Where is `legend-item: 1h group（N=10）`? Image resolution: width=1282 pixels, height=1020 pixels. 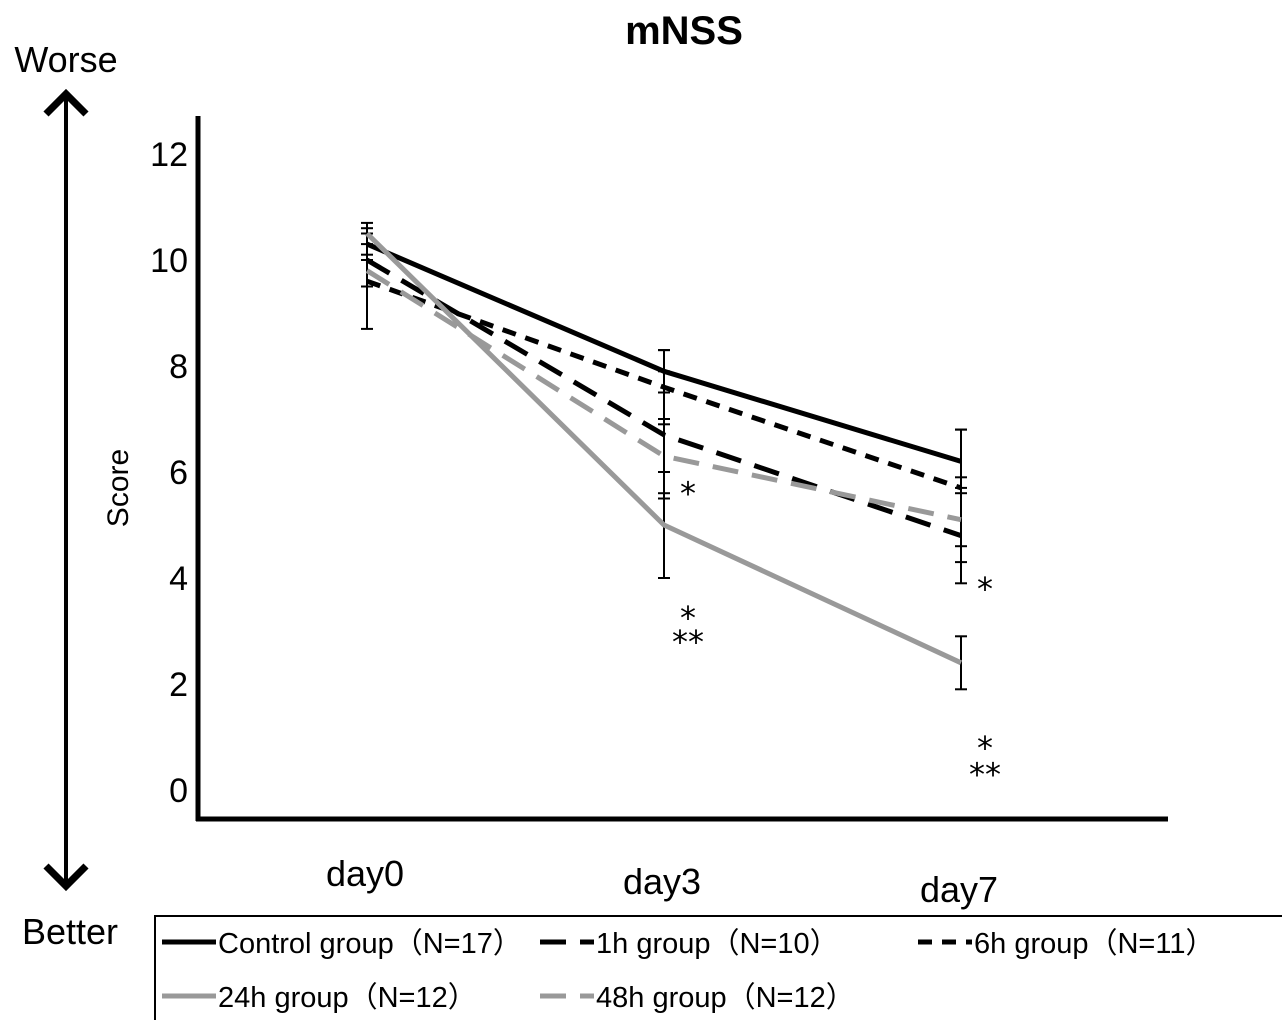 legend-item: 1h group（N=10） is located at coordinates (689, 944).